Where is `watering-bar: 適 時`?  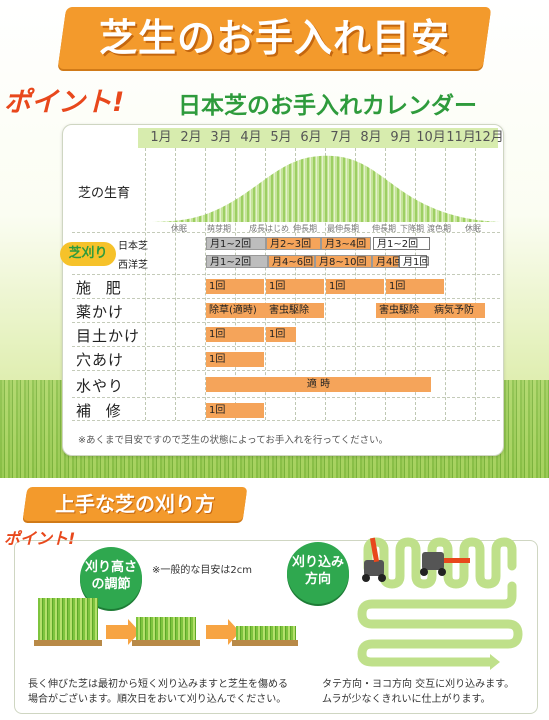 watering-bar: 適 時 is located at coordinates (318, 384).